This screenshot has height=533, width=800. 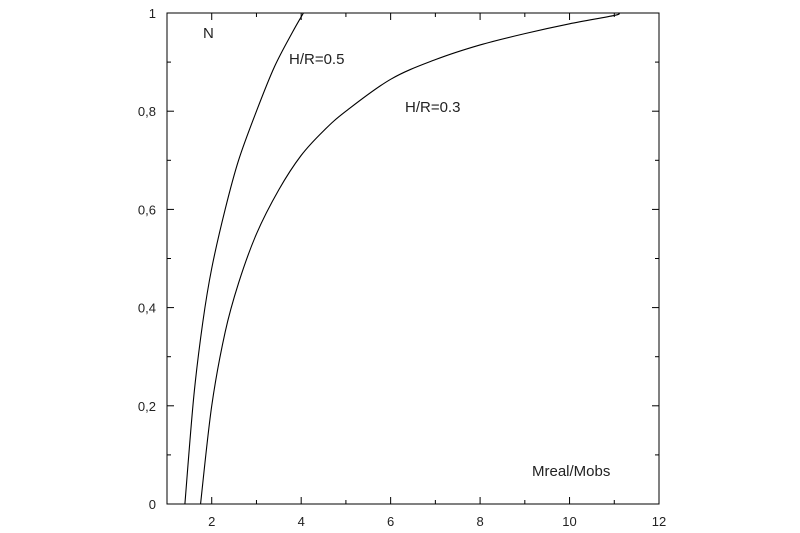 I want to click on series-label-hr03: H/R=0.3, so click(x=432, y=107).